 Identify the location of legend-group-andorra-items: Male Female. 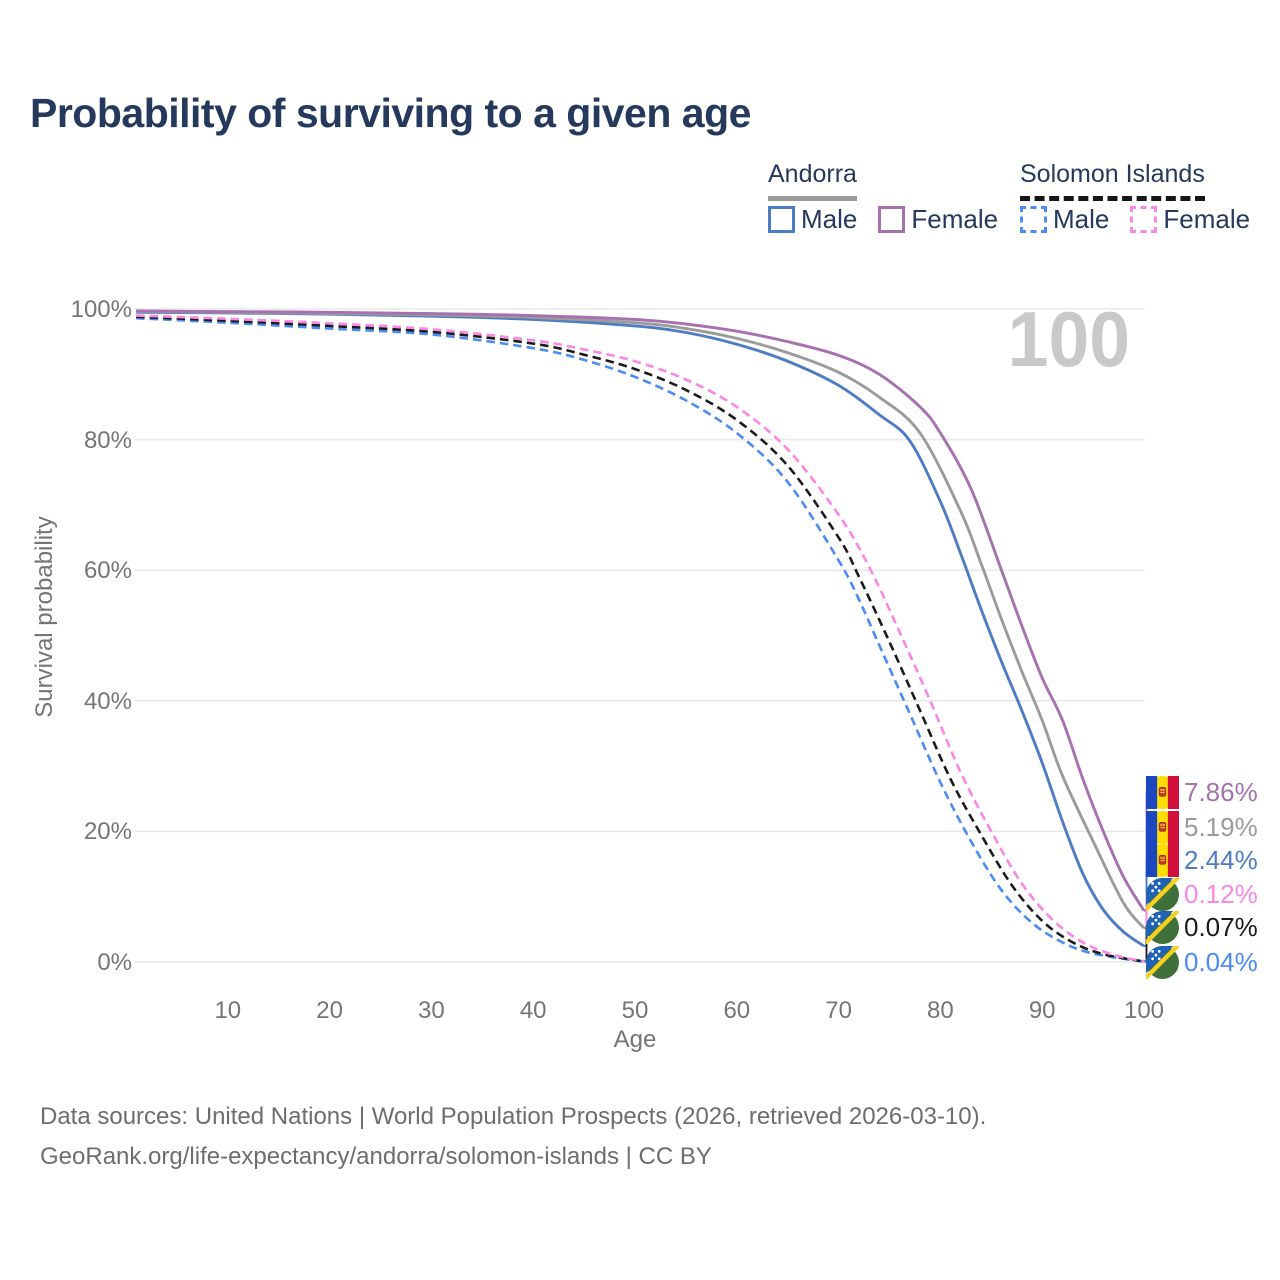
(893, 219).